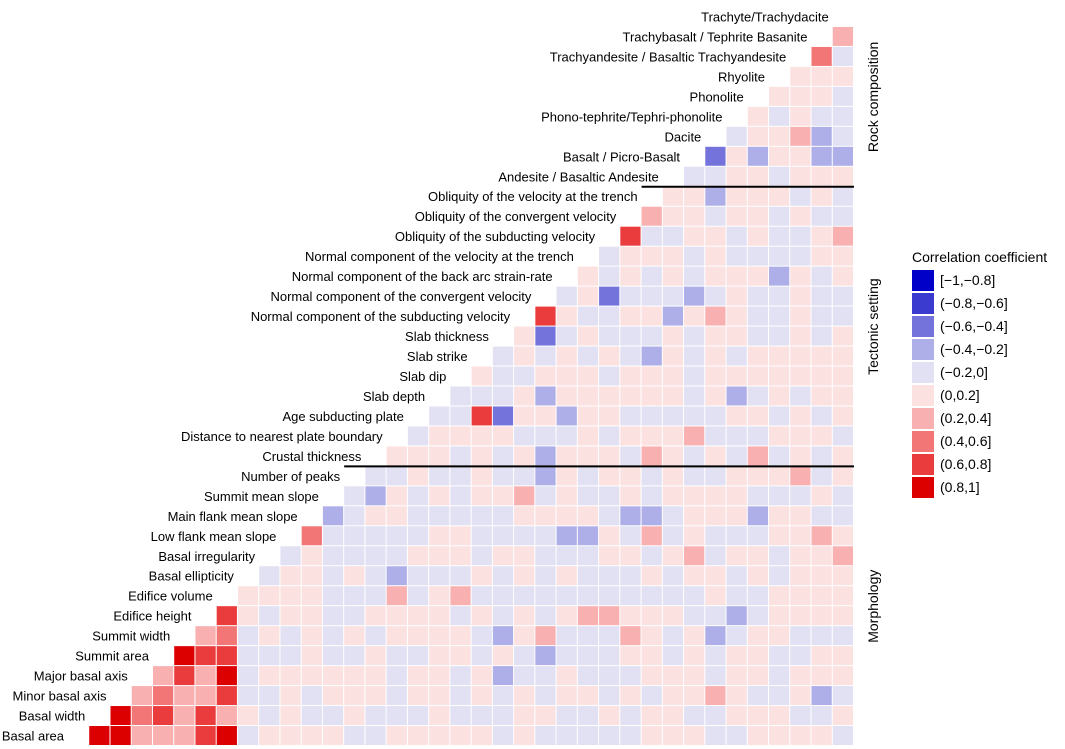  Describe the element at coordinates (923, 487) in the screenshot. I see `legend-swatch` at that location.